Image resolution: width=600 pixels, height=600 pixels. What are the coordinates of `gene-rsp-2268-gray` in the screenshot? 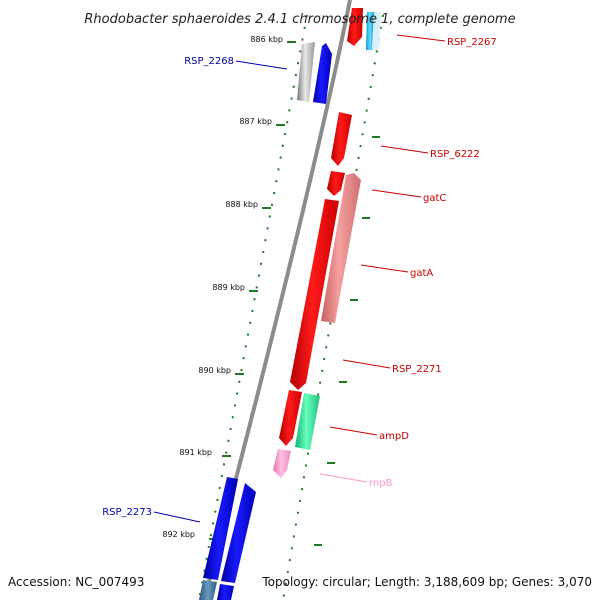 It's located at (306, 72).